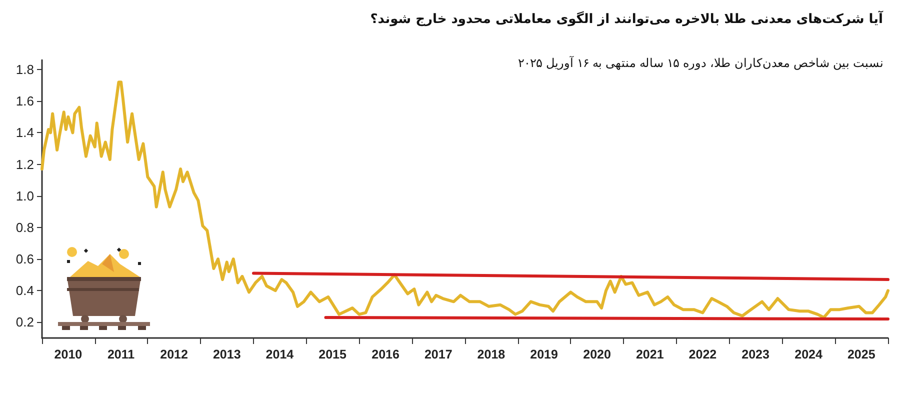 This screenshot has height=405, width=900. I want to click on x-tick-label: 2015, so click(332, 355).